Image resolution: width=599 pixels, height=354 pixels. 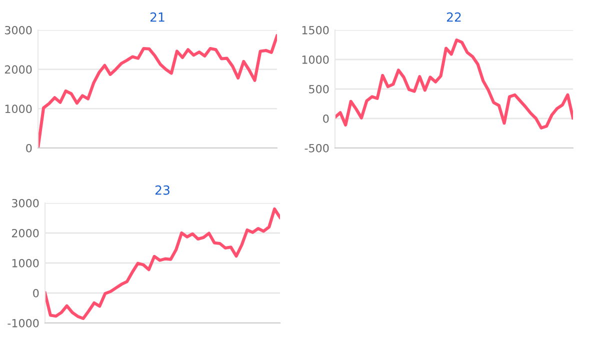 I want to click on chart-title: 22, so click(x=453, y=17).